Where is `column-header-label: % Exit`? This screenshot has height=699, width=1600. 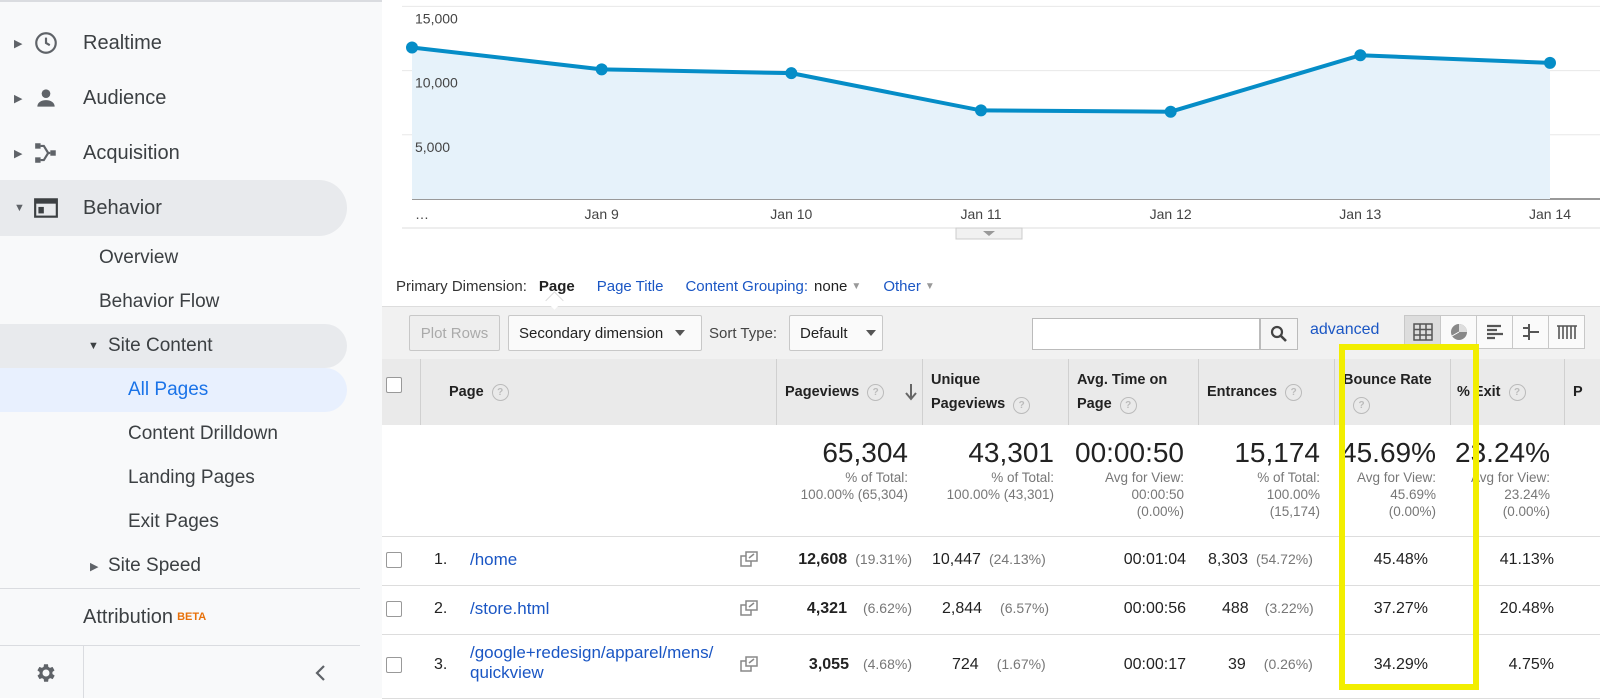 column-header-label: % Exit is located at coordinates (1479, 392).